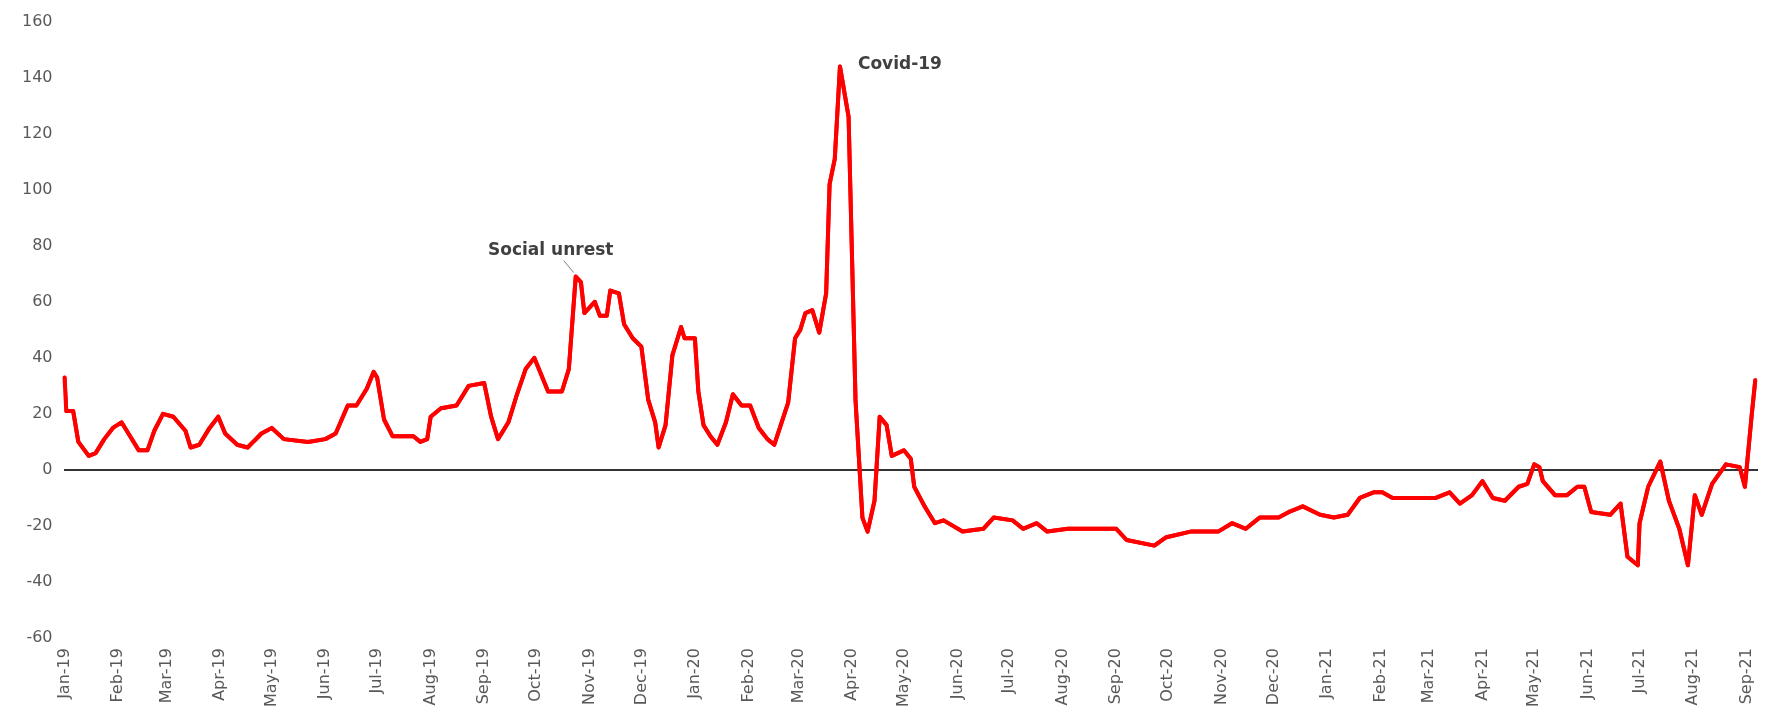  What do you see at coordinates (63, 674) in the screenshot?
I see `x-tick-label: Jan-19` at bounding box center [63, 674].